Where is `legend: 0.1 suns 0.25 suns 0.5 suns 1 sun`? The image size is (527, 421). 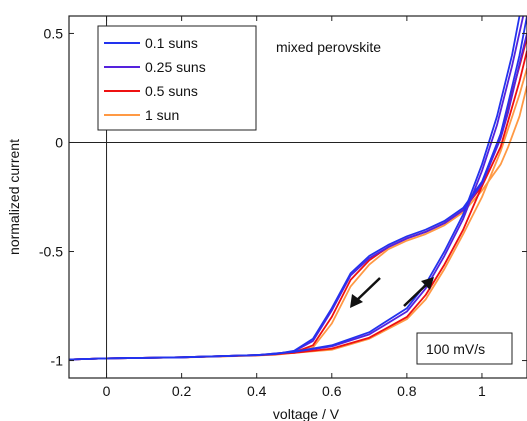 legend: 0.1 suns 0.25 suns 0.5 suns 1 sun is located at coordinates (177, 78).